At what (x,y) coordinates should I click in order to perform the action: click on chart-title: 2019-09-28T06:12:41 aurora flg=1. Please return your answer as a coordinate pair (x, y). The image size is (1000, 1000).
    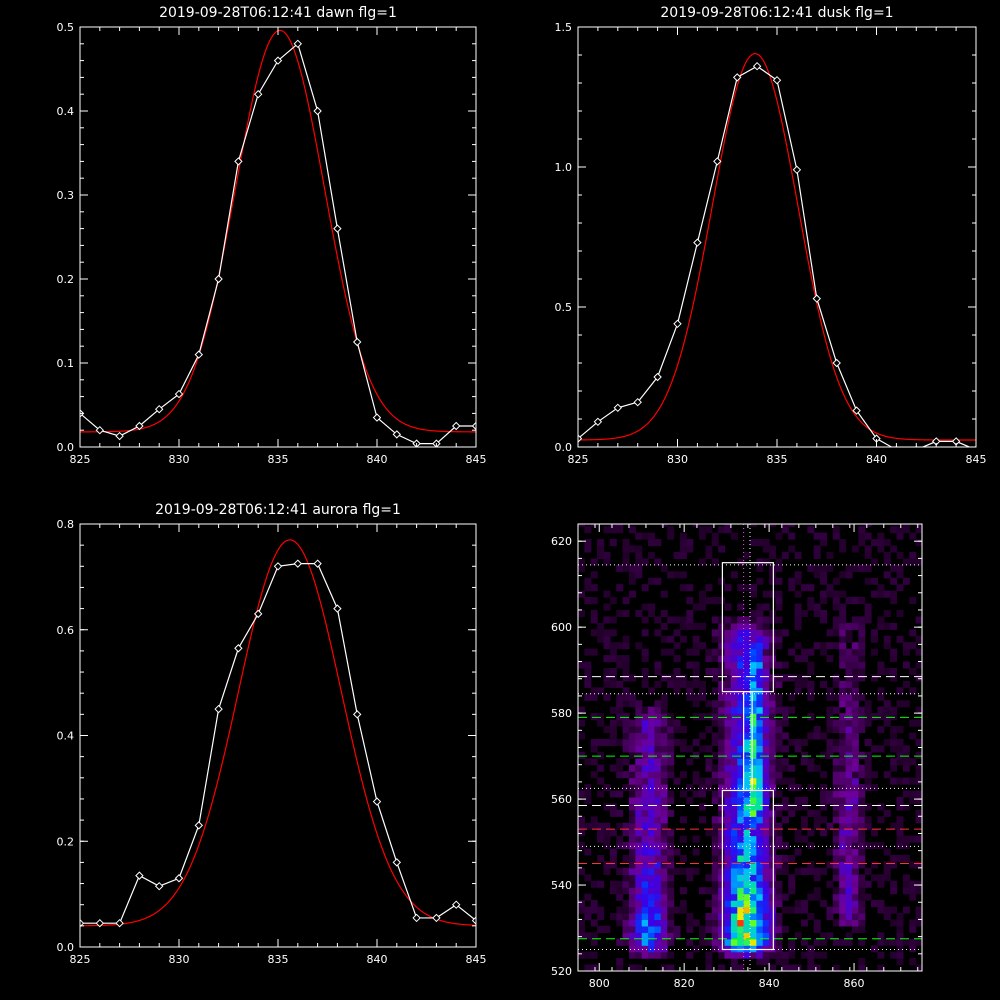
    Looking at the image, I should click on (278, 510).